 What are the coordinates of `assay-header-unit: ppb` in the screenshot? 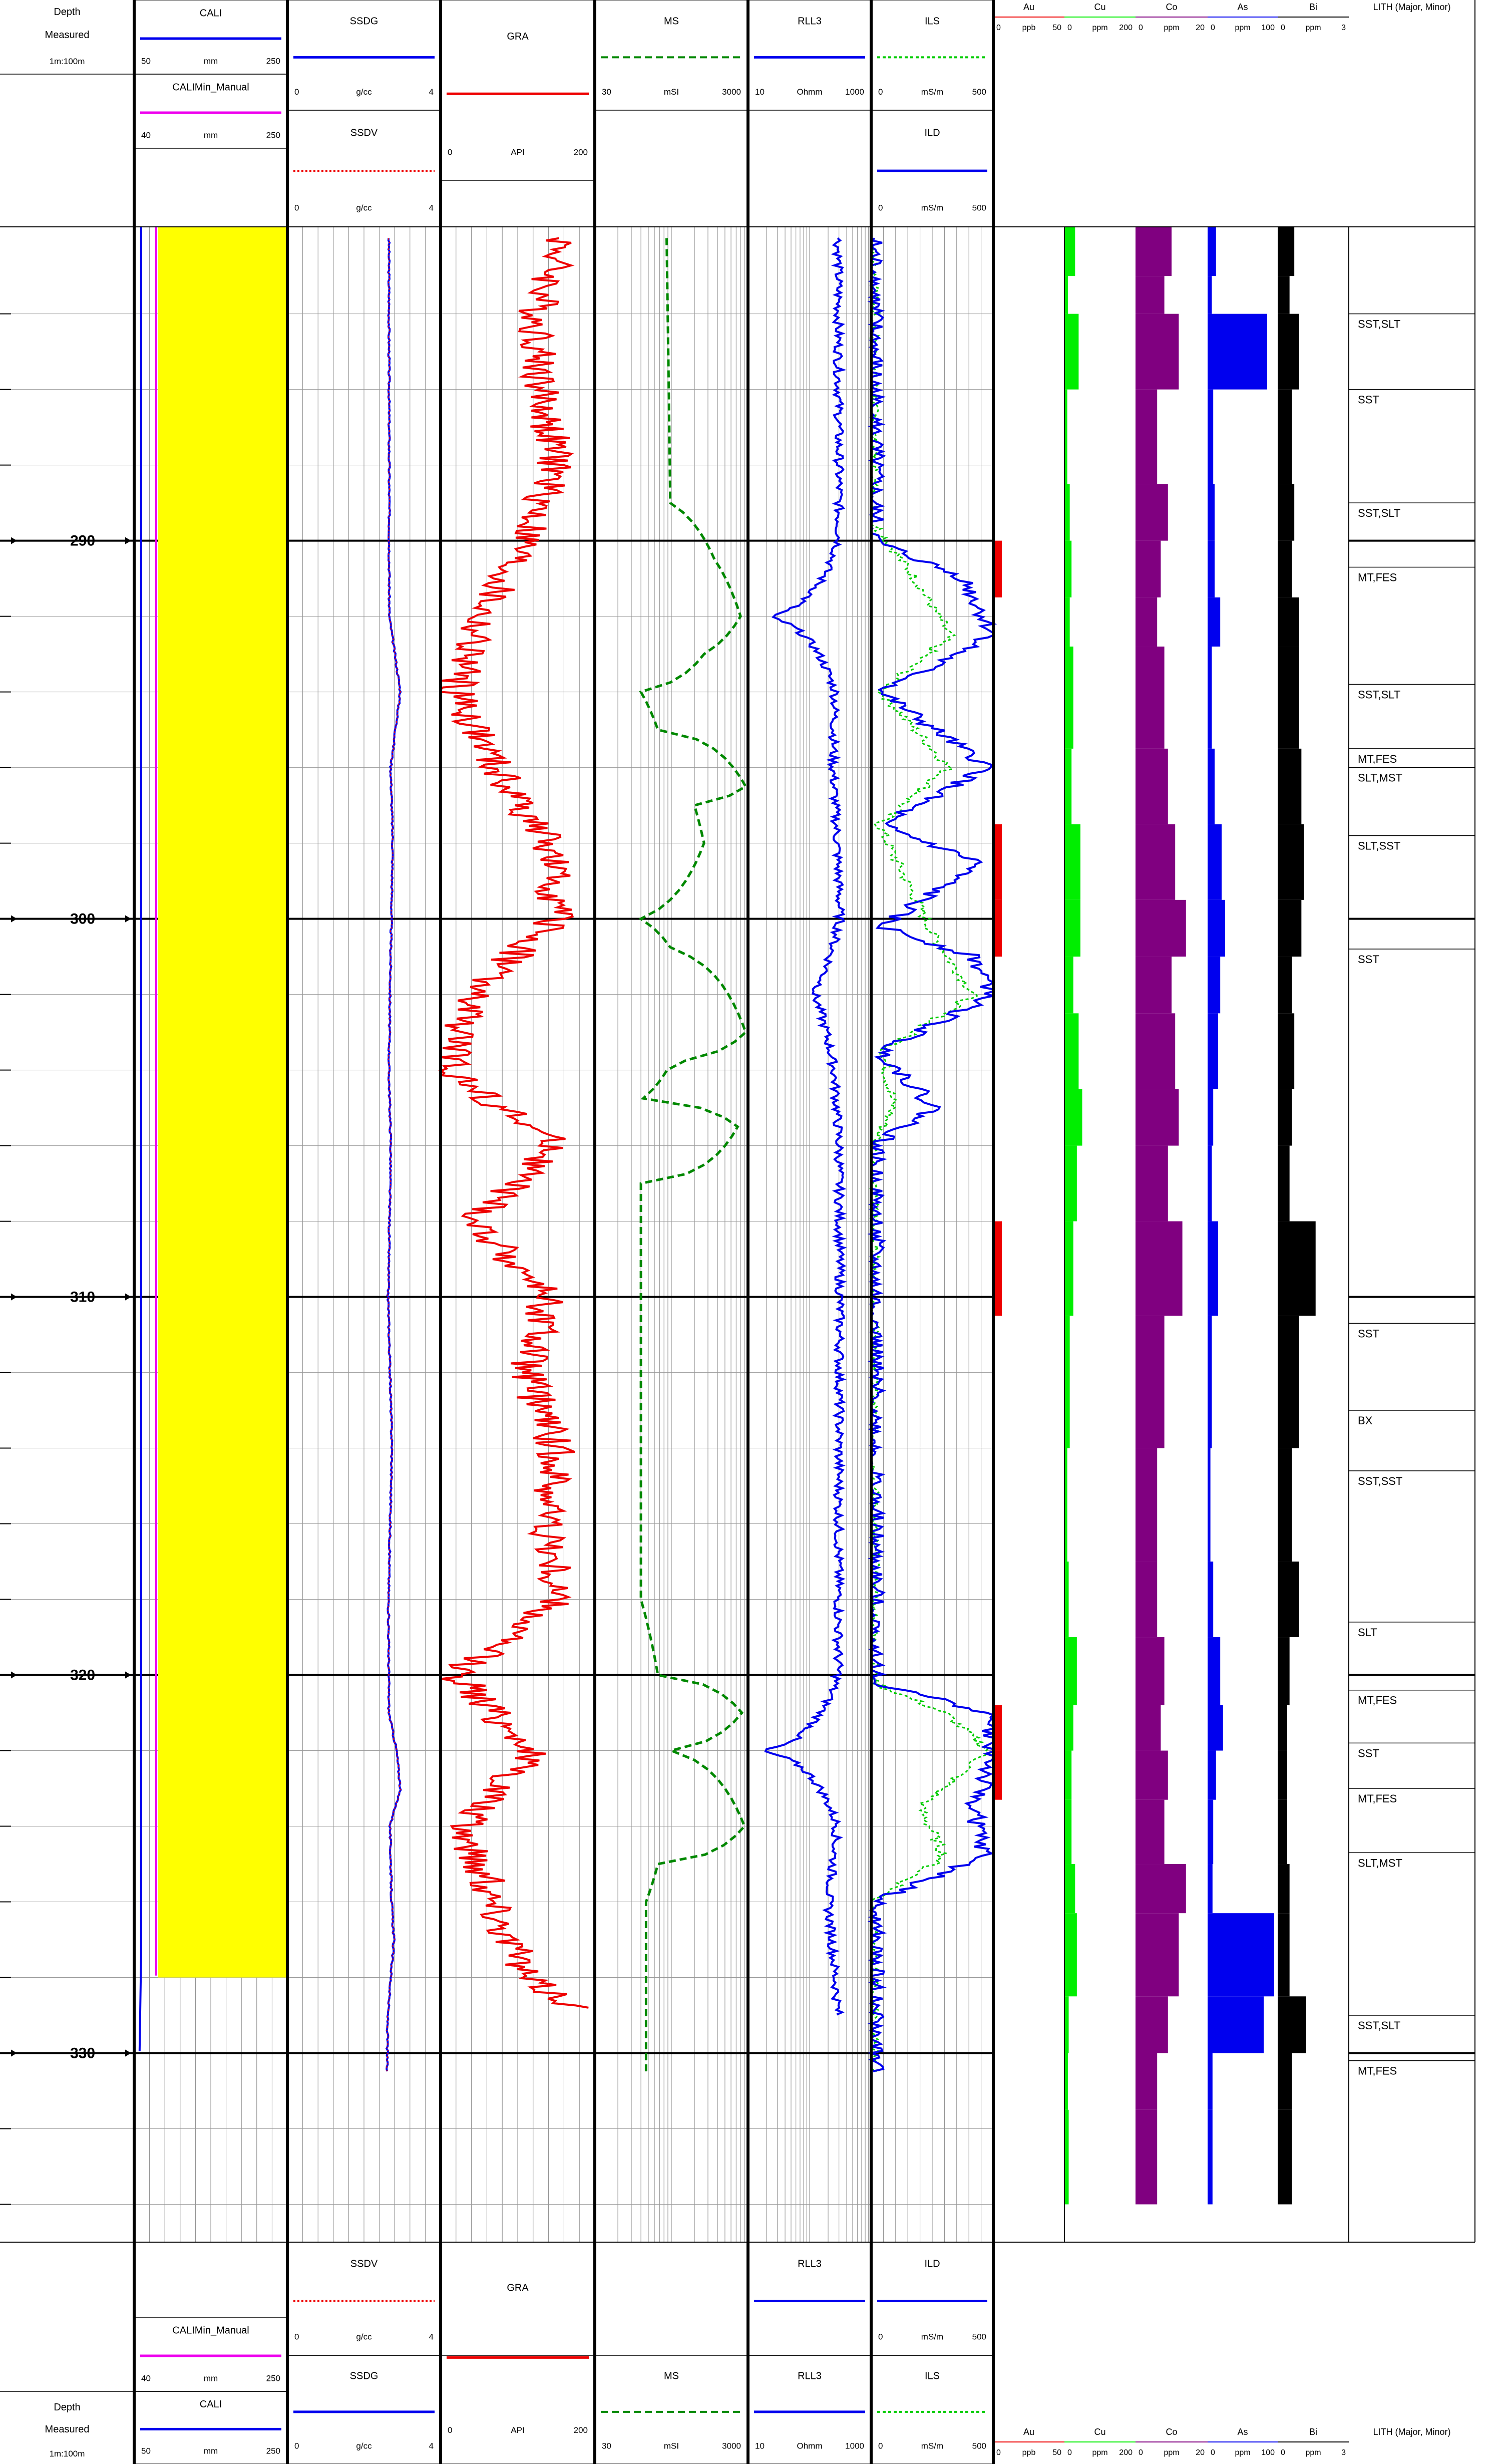 It's located at (1029, 2452).